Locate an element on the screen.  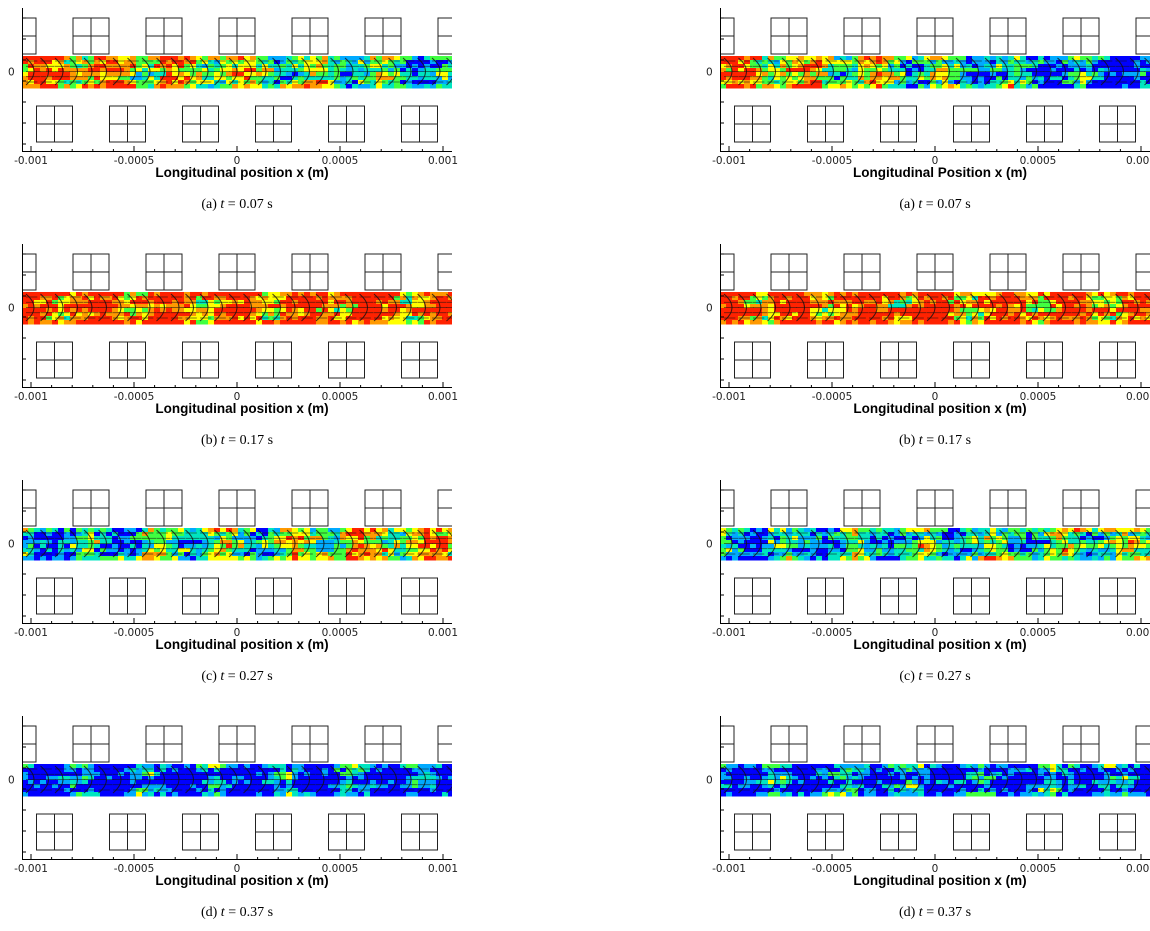
caption-letter: (c) is located at coordinates (909, 676).